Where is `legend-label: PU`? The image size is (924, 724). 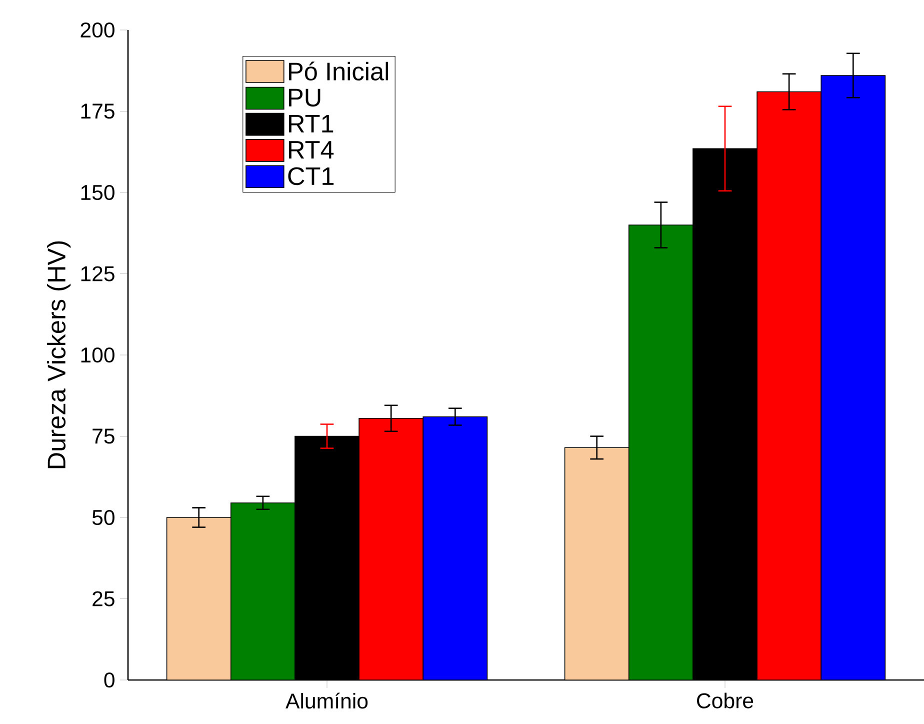 legend-label: PU is located at coordinates (304, 97).